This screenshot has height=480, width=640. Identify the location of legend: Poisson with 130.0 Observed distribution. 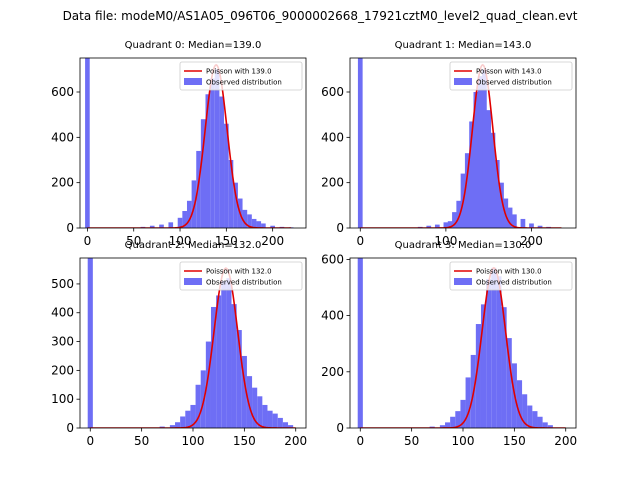
(511, 276).